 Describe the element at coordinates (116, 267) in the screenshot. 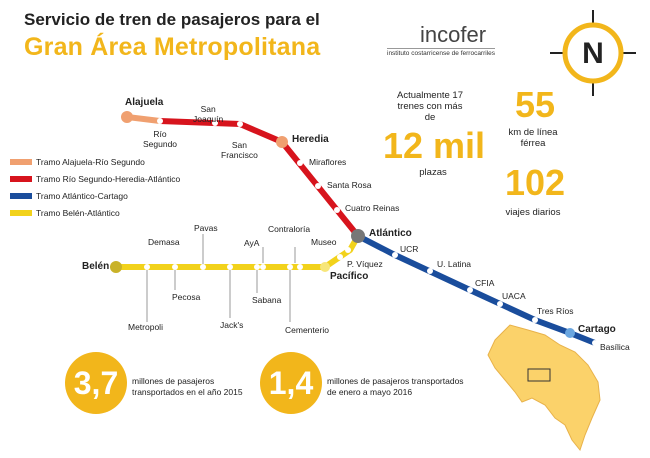

I see `station-dot-belen` at that location.